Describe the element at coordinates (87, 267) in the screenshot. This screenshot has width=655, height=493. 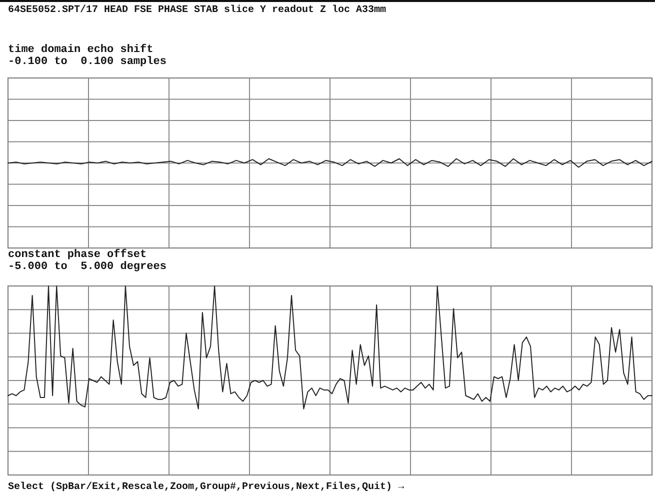
I see `text: -5.000 to 5.000 degrees` at that location.